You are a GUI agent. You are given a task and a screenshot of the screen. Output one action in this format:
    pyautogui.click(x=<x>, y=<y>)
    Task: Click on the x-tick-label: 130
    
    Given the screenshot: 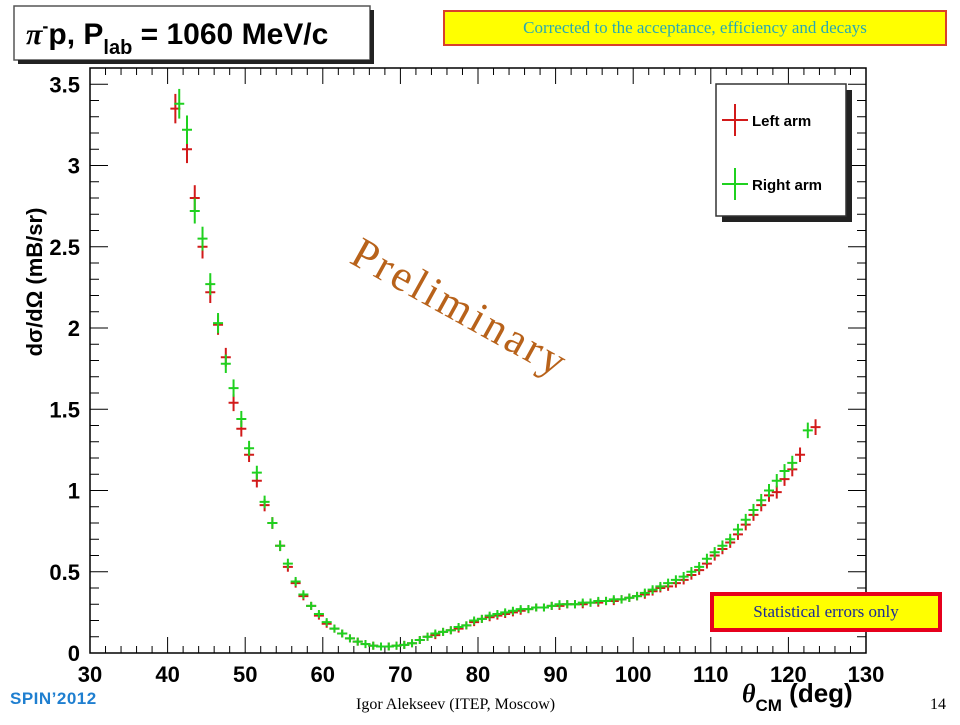 What is the action you would take?
    pyautogui.click(x=866, y=674)
    